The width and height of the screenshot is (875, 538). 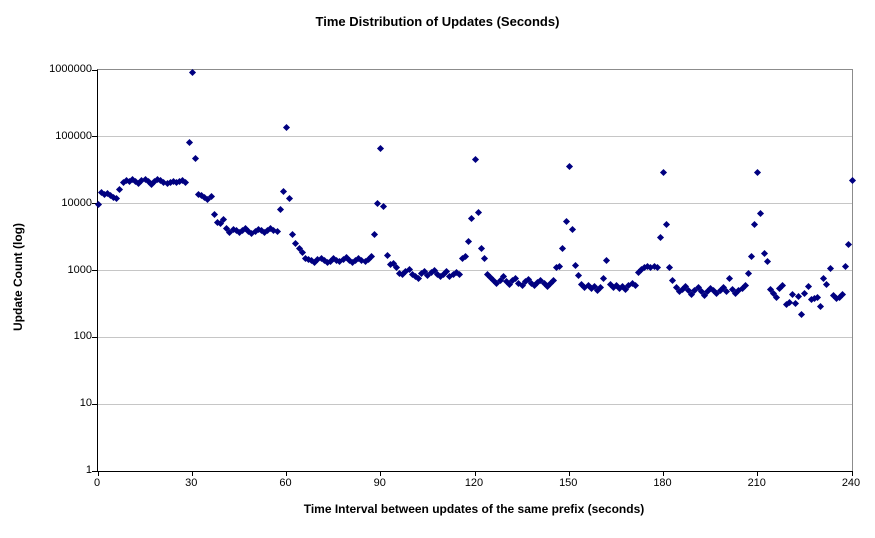 I want to click on x-tick-label: 90, so click(x=379, y=483).